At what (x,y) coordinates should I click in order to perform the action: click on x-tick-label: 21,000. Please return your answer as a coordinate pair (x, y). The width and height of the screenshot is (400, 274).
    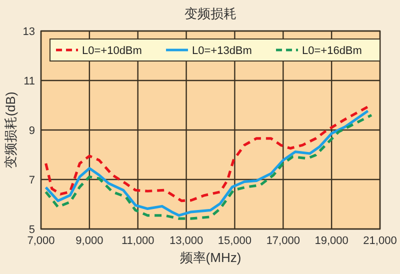
    Looking at the image, I should click on (380, 241).